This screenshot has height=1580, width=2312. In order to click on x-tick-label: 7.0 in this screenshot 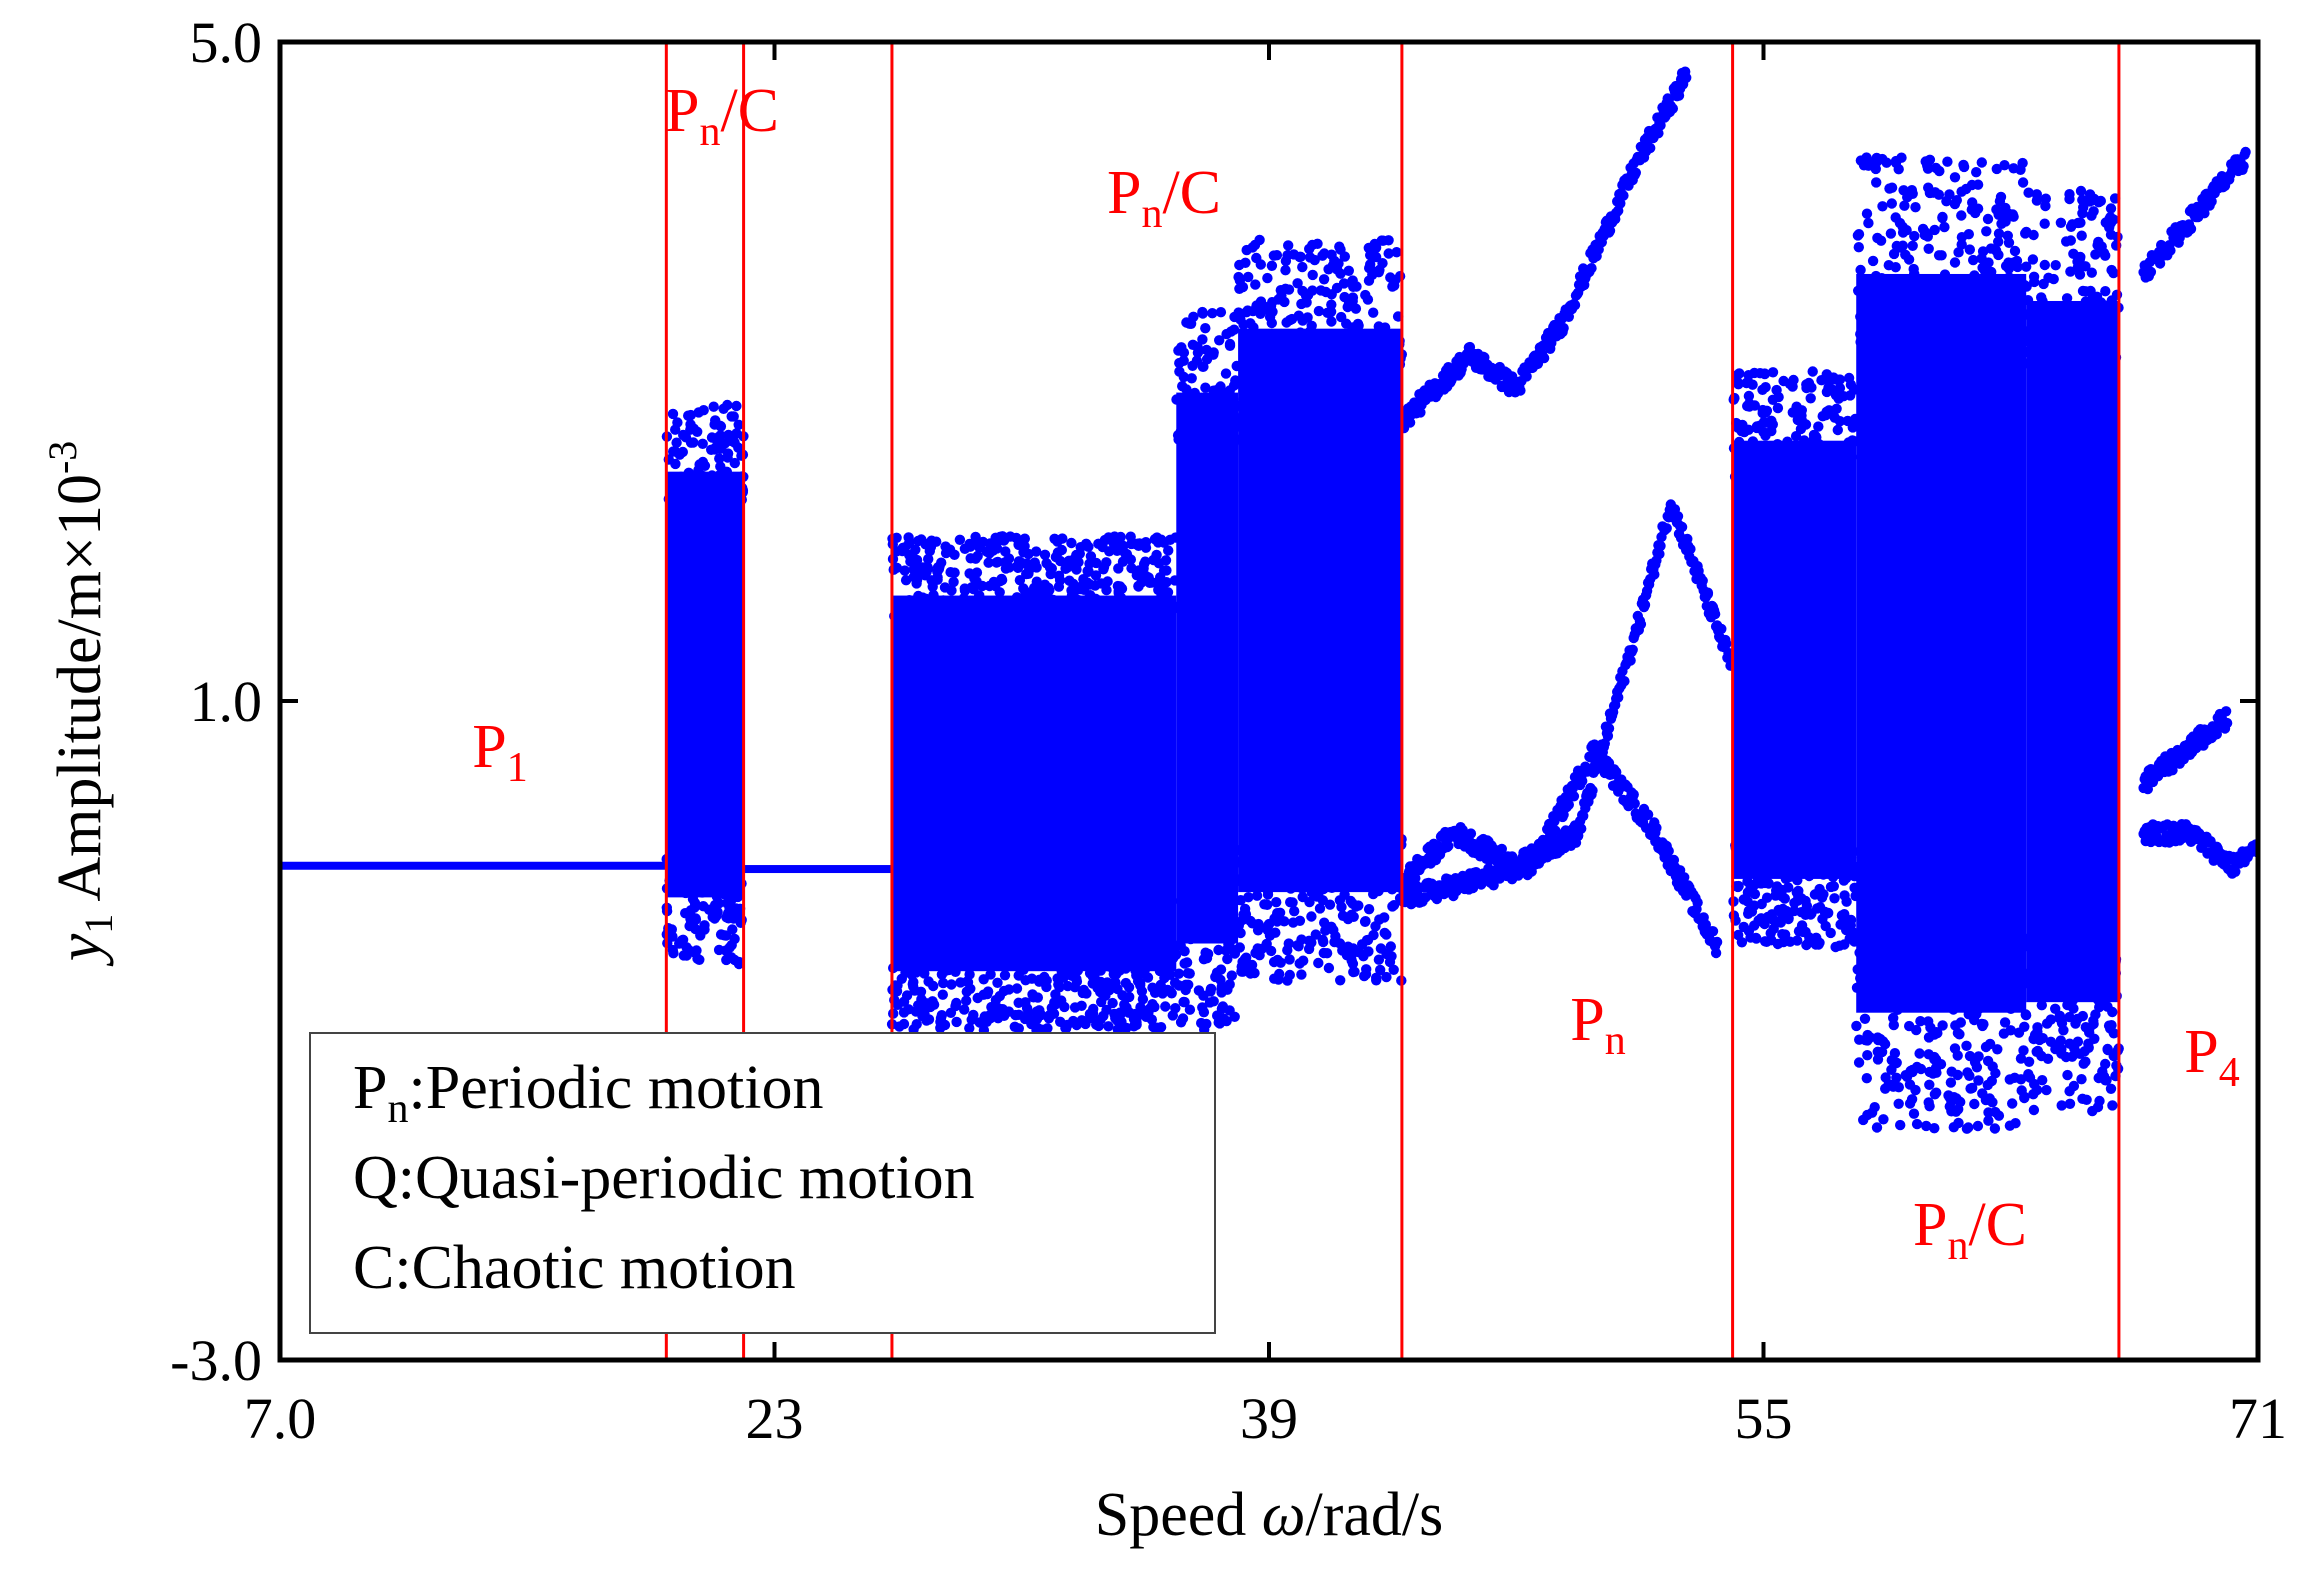, I will do `click(280, 1418)`.